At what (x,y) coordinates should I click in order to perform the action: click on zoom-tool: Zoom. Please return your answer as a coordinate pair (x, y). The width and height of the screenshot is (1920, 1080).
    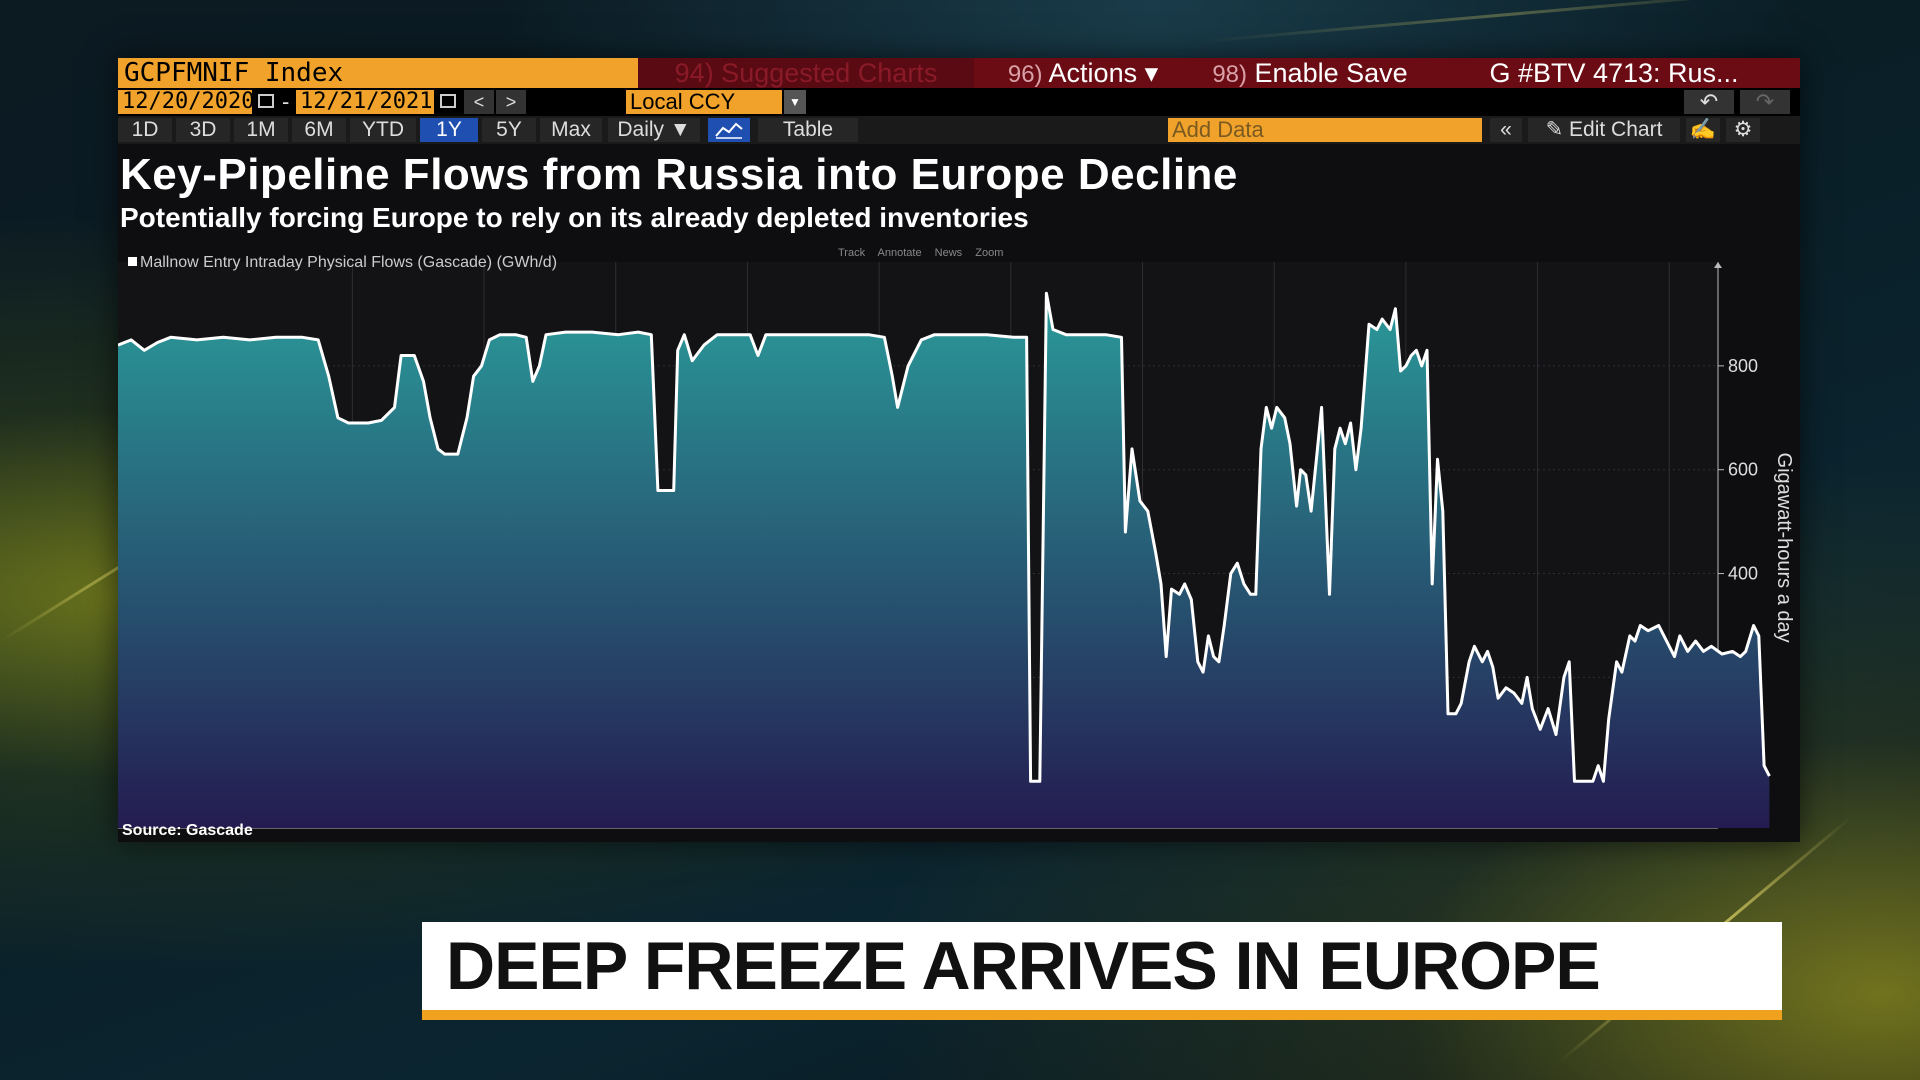
    Looking at the image, I should click on (989, 253).